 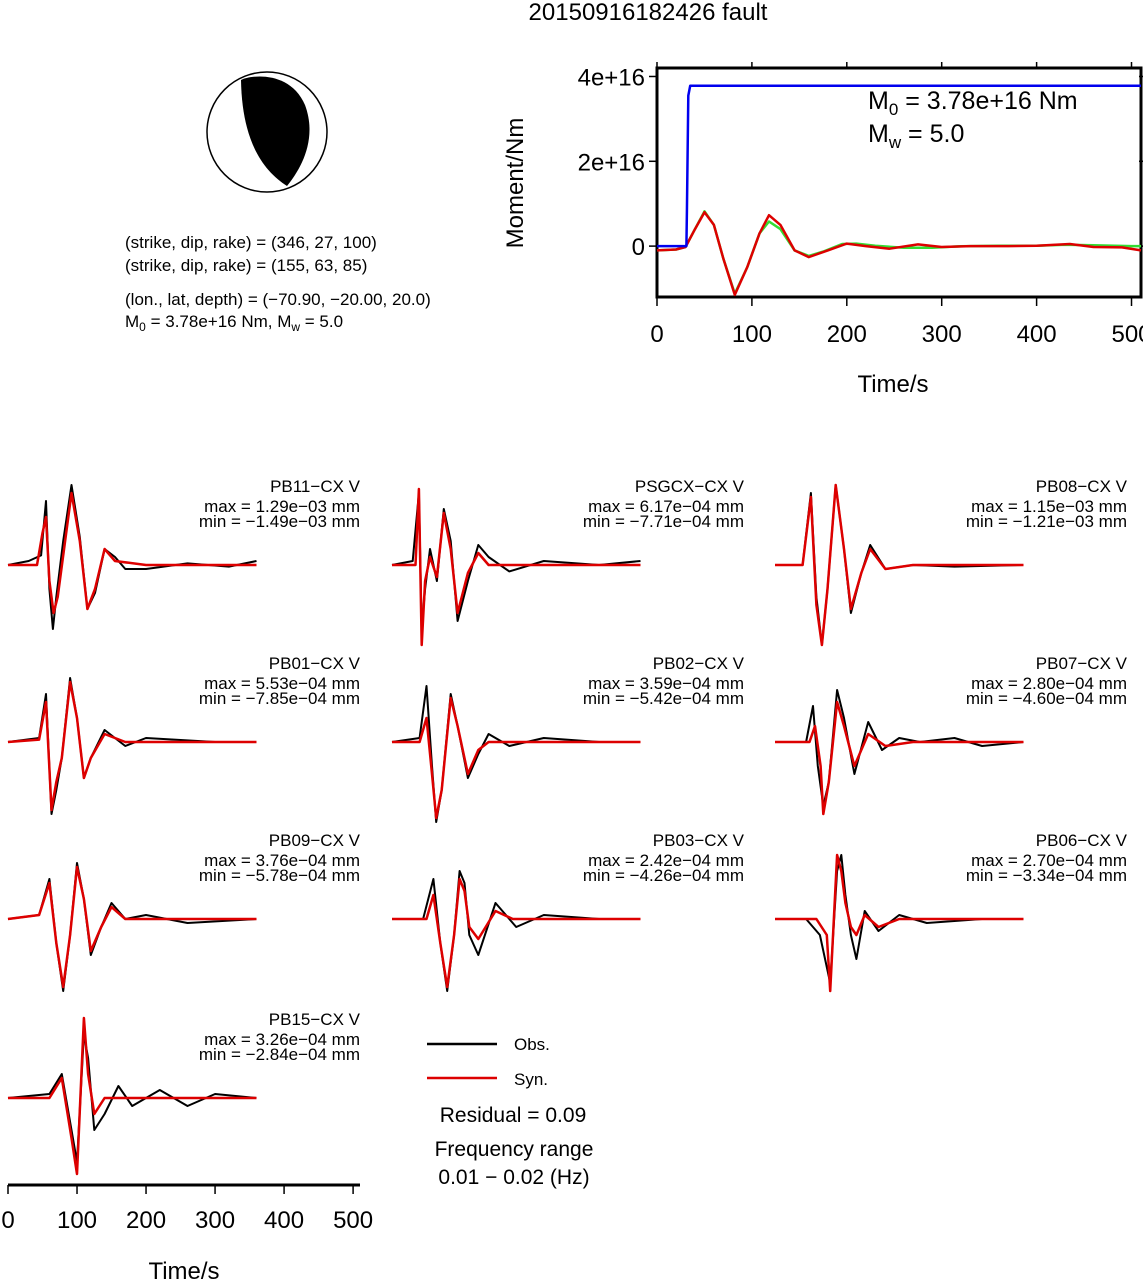 I want to click on moment-summary-end: = 5.0, so click(x=321, y=321).